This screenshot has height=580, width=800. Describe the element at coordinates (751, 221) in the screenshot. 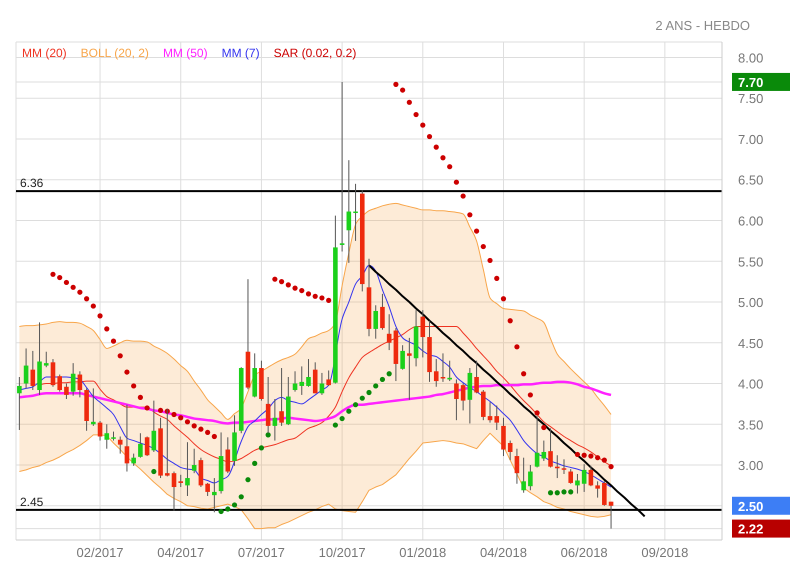

I see `y-tick-label: 6.00` at that location.